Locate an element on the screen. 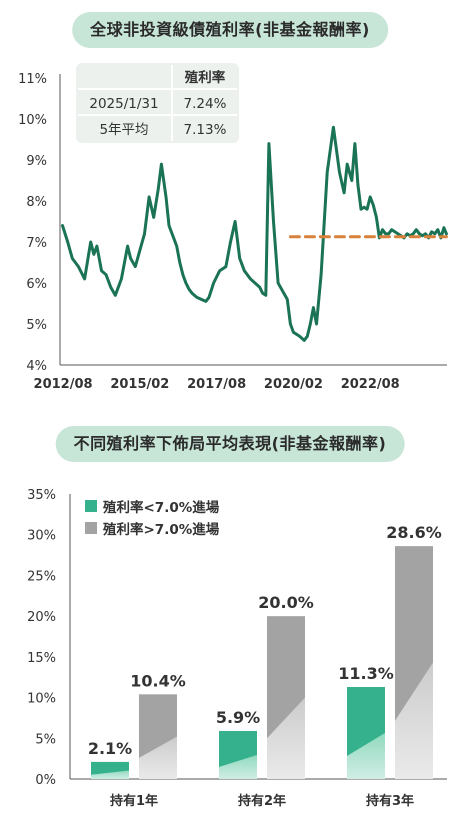 The image size is (460, 822). table-row-label: 2025/1/31 is located at coordinates (123, 104).